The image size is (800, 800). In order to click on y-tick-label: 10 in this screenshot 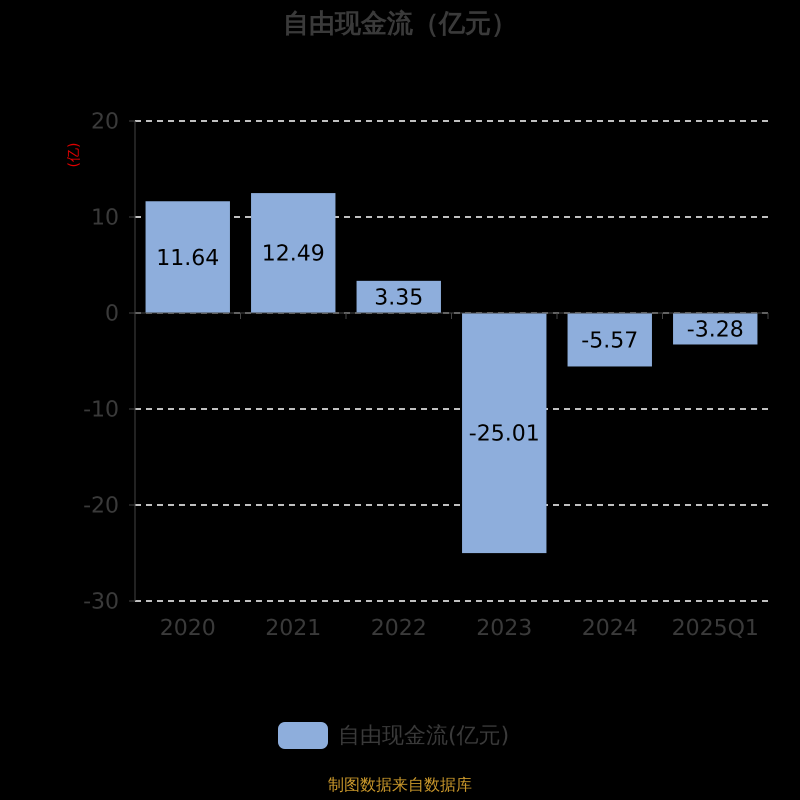, I will do `click(105, 218)`.